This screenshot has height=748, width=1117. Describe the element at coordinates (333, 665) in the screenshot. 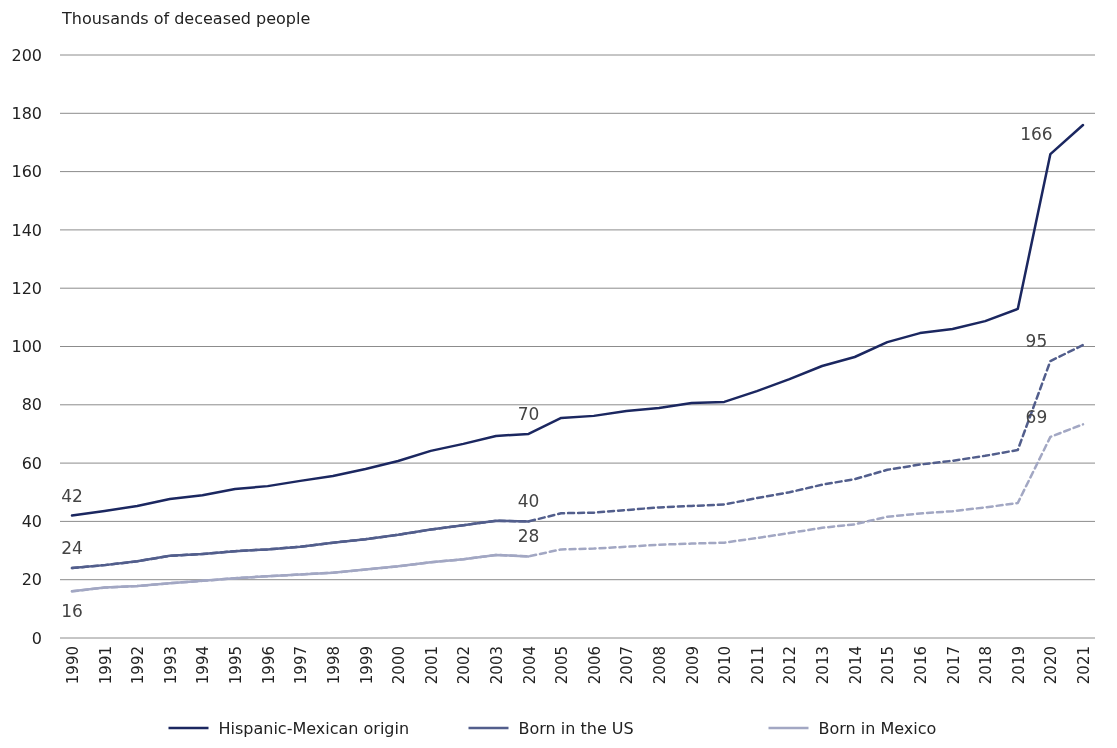

I see `x-tick-label: 1998` at that location.